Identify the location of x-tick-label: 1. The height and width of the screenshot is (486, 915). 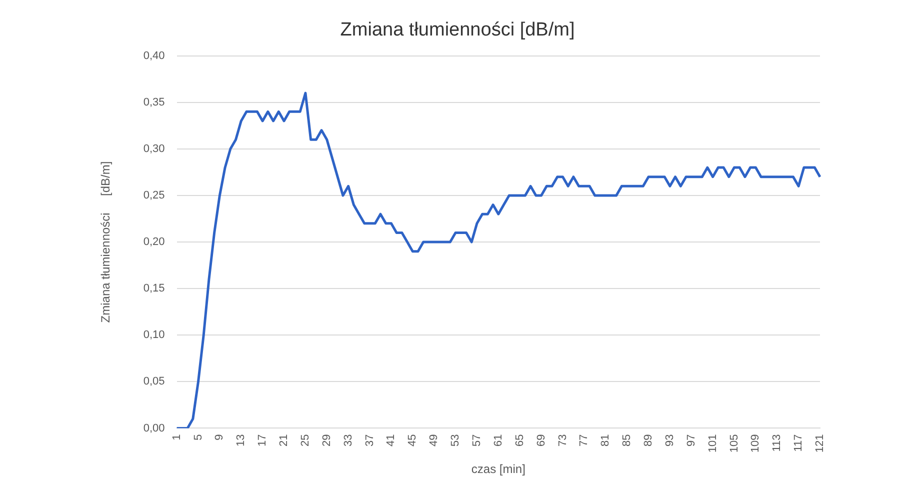
(176, 437).